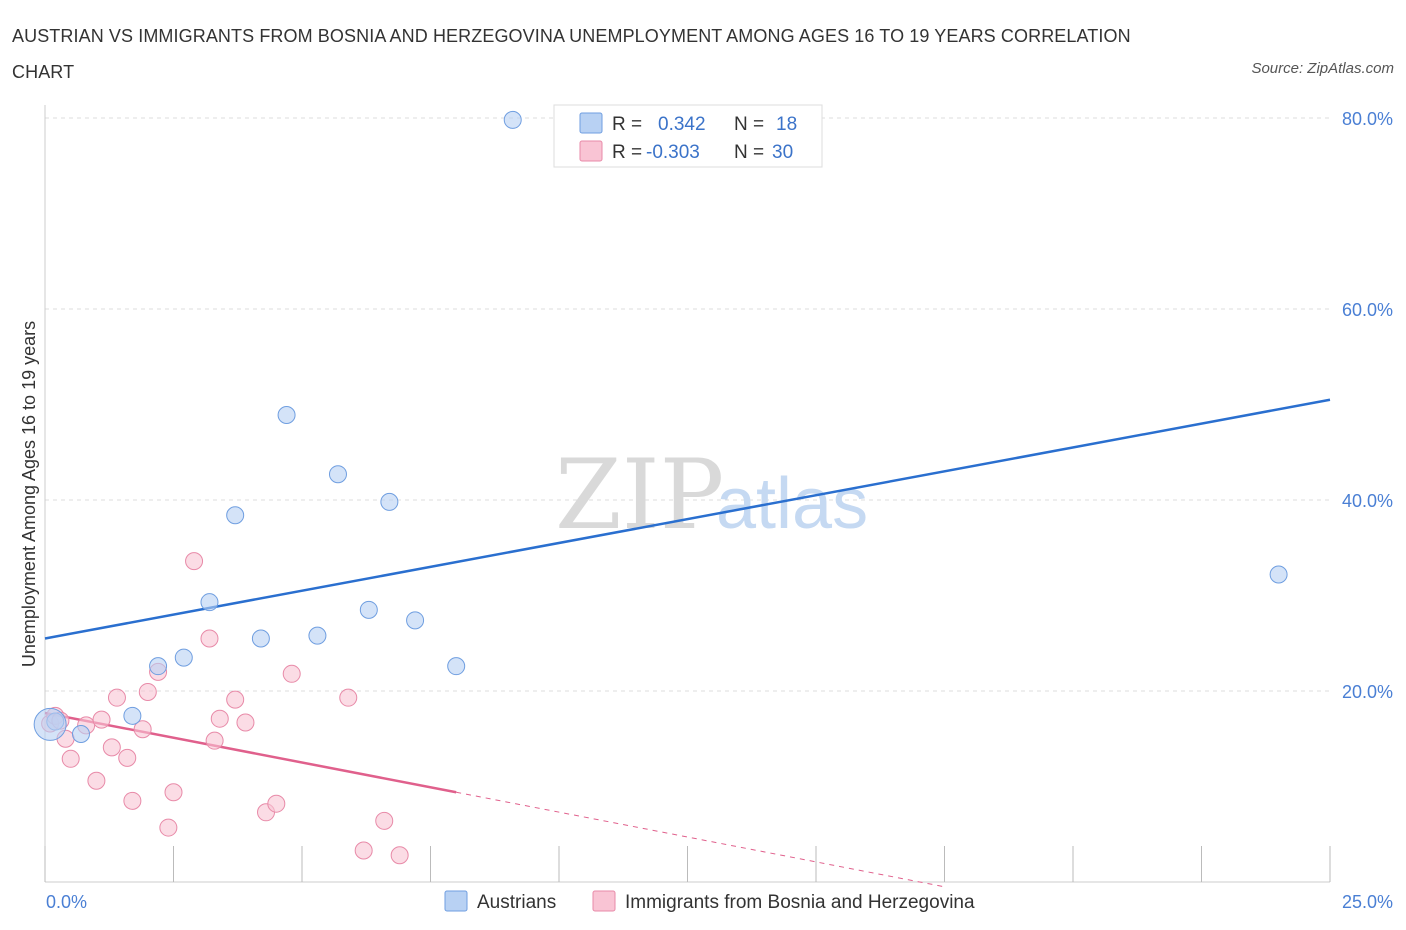 This screenshot has height=930, width=1406. What do you see at coordinates (700, 839) in the screenshot?
I see `trend-line-bosnia-extension` at bounding box center [700, 839].